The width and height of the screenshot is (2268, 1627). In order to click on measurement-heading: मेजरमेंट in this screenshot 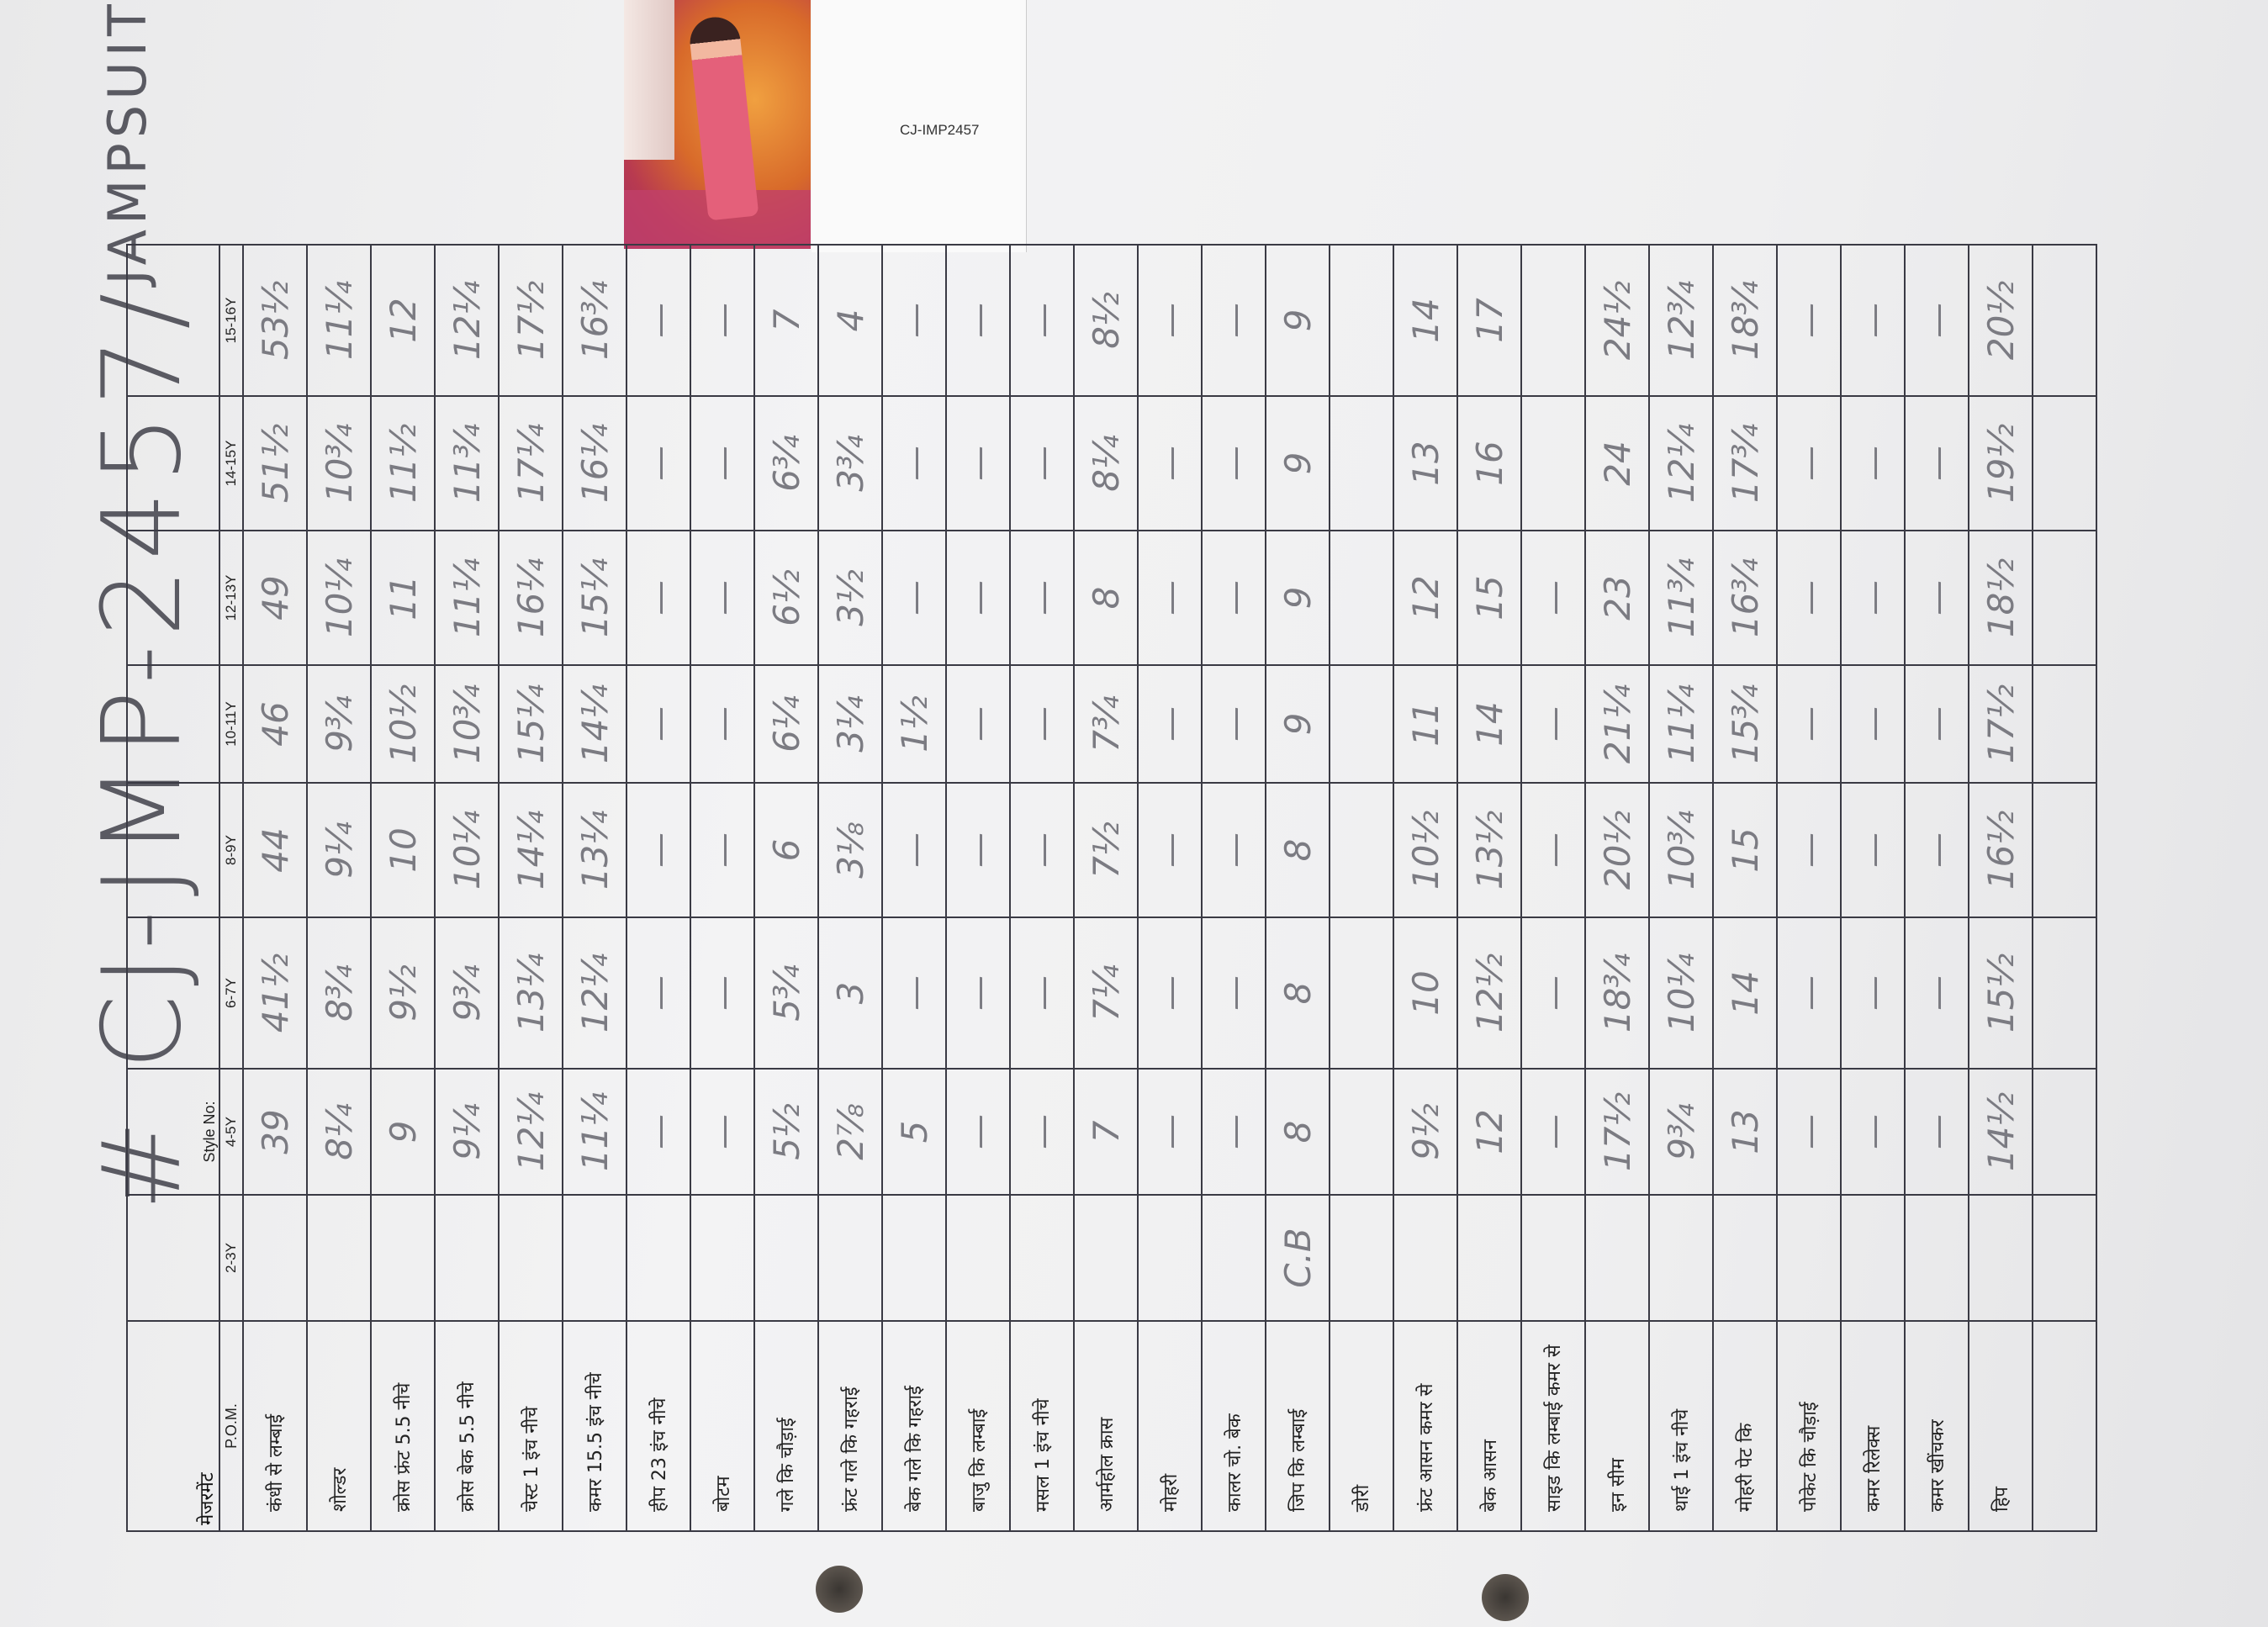, I will do `click(207, 1498)`.